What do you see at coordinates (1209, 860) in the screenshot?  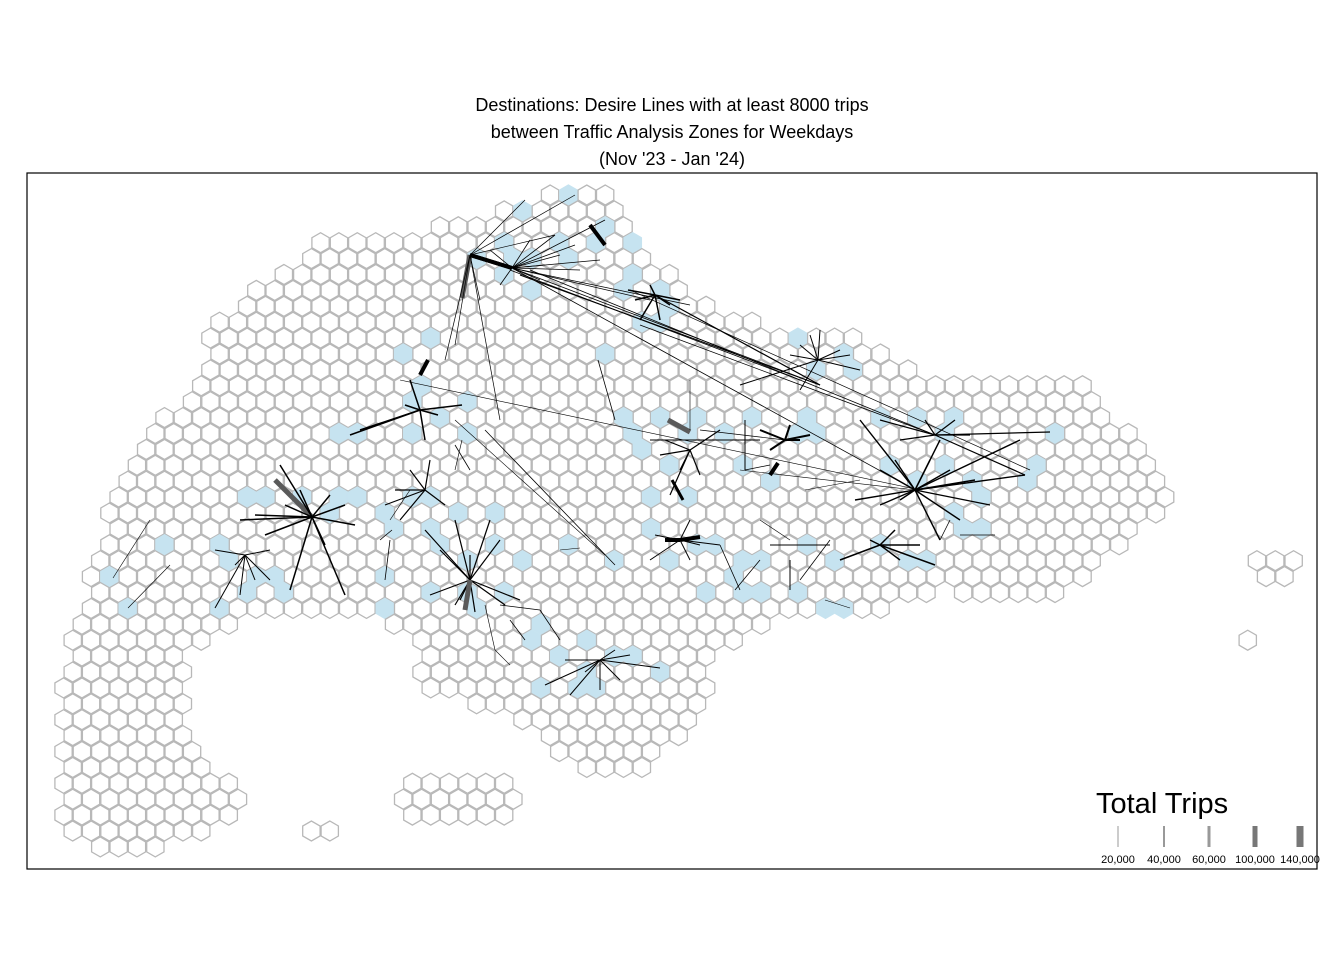 I see `legend-label: 60,000` at bounding box center [1209, 860].